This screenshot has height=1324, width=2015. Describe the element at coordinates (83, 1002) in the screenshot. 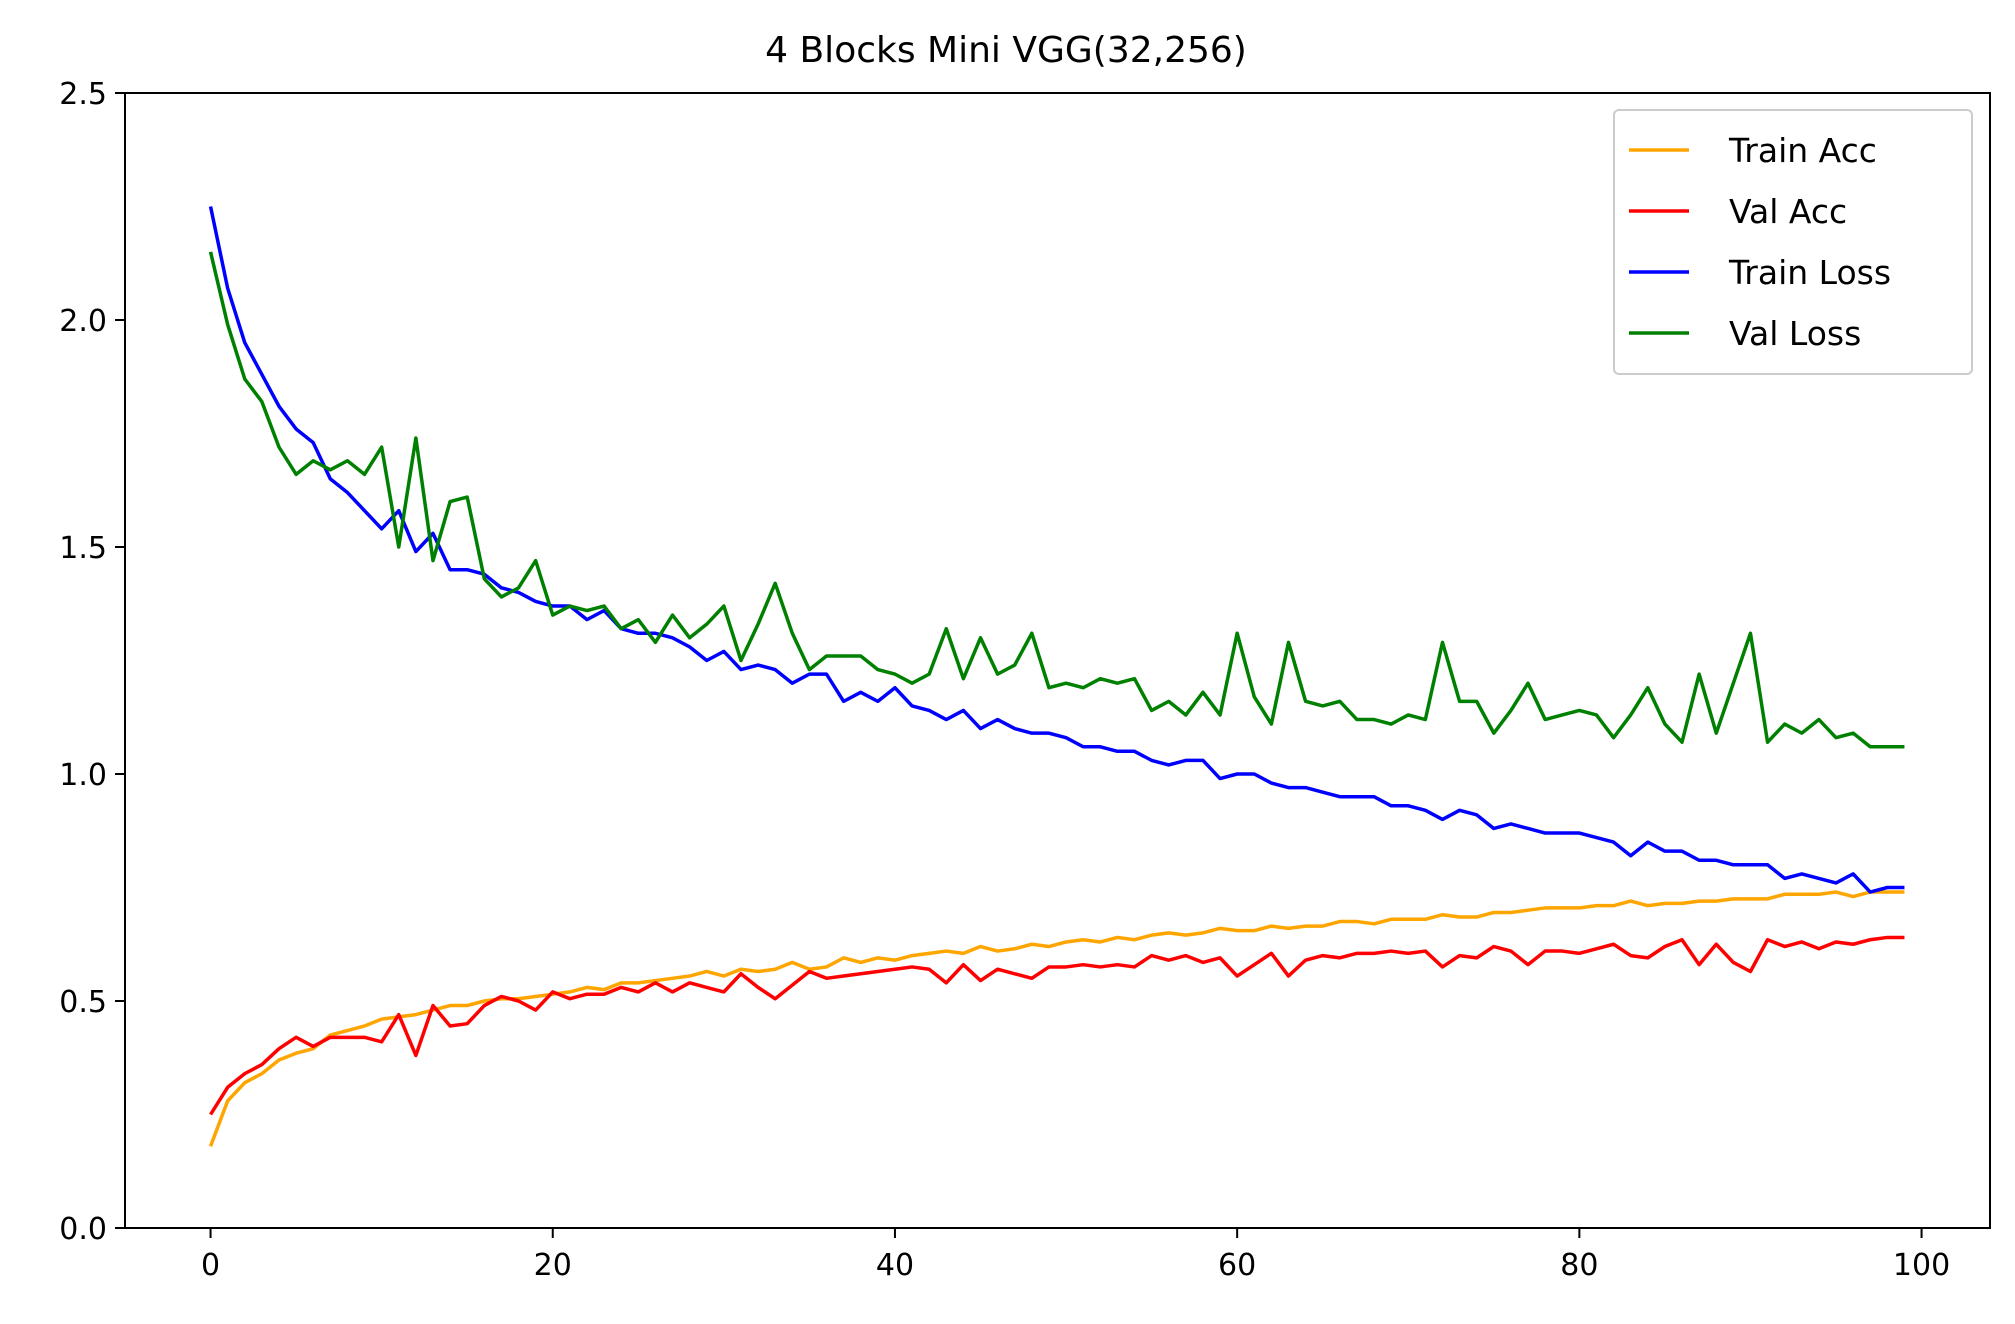

I see `y-tick-label: 0.5` at that location.